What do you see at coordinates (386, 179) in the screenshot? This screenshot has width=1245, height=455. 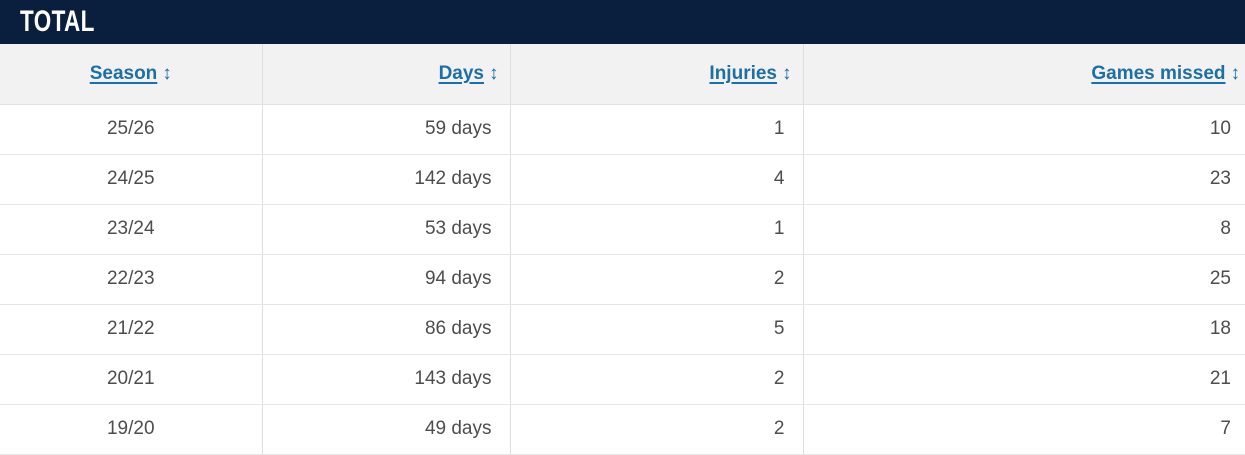 I see `days-cell: 142 days` at bounding box center [386, 179].